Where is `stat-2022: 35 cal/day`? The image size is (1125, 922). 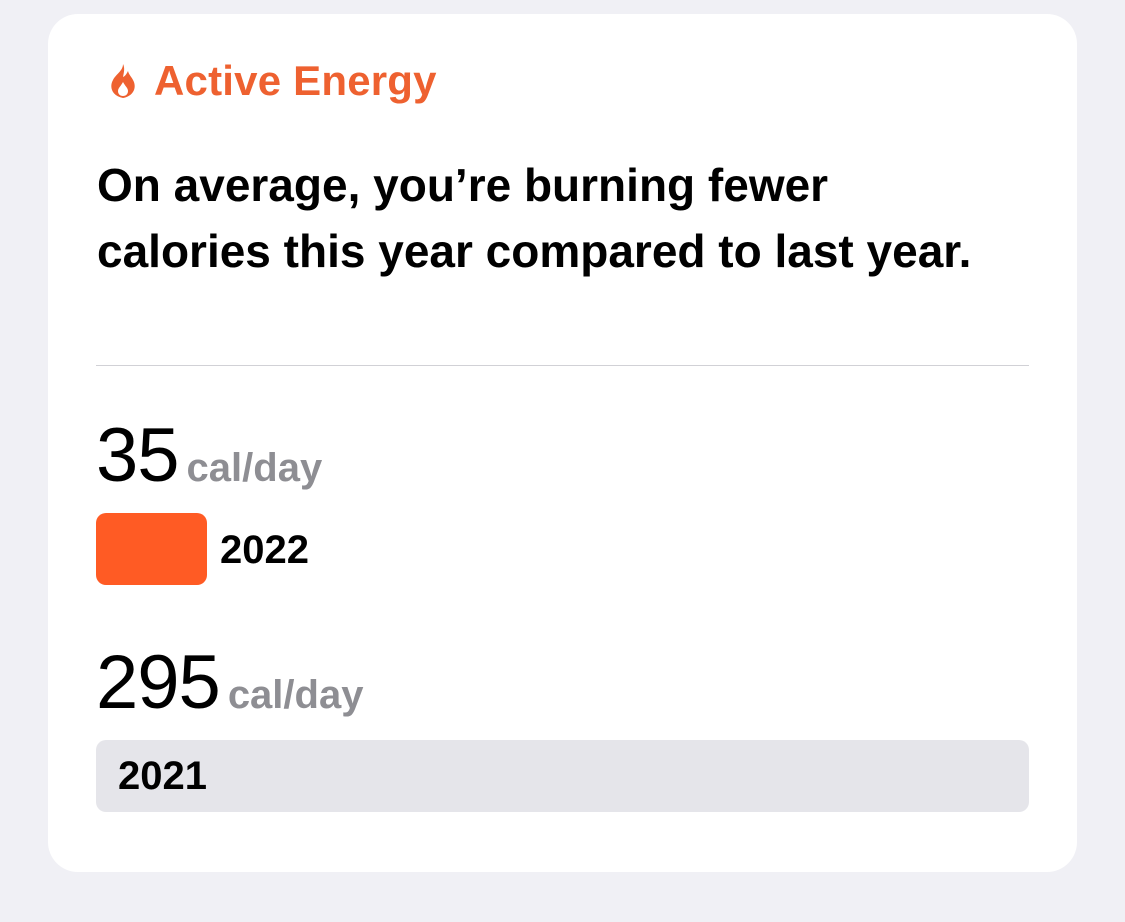 stat-2022: 35 cal/day is located at coordinates (209, 455).